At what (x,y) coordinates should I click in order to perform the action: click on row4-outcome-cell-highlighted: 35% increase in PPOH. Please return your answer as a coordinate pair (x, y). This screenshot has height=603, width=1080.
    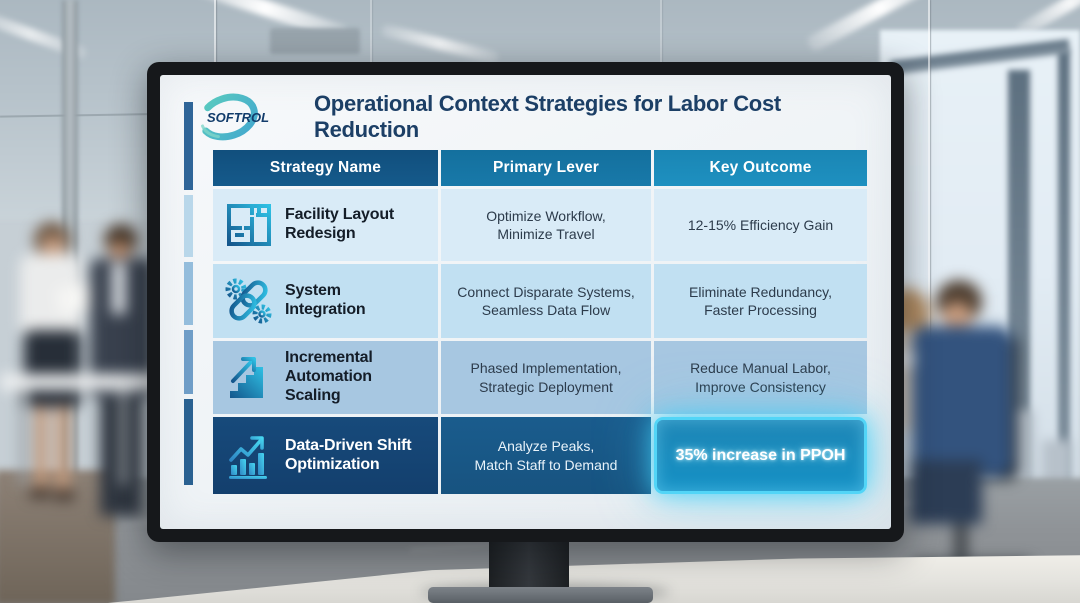
    Looking at the image, I should click on (760, 455).